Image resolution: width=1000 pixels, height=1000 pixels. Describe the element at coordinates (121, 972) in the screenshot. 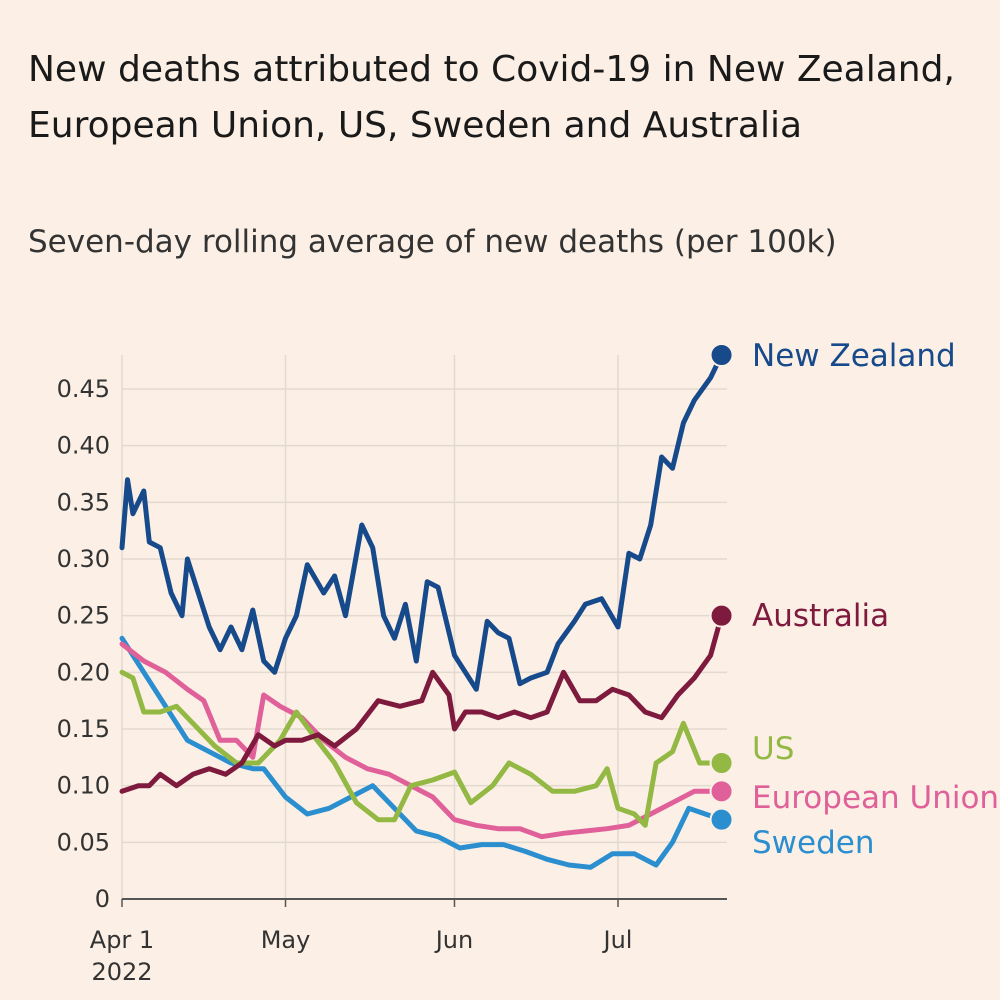

I see `x-tick-sublabel: 2022` at that location.